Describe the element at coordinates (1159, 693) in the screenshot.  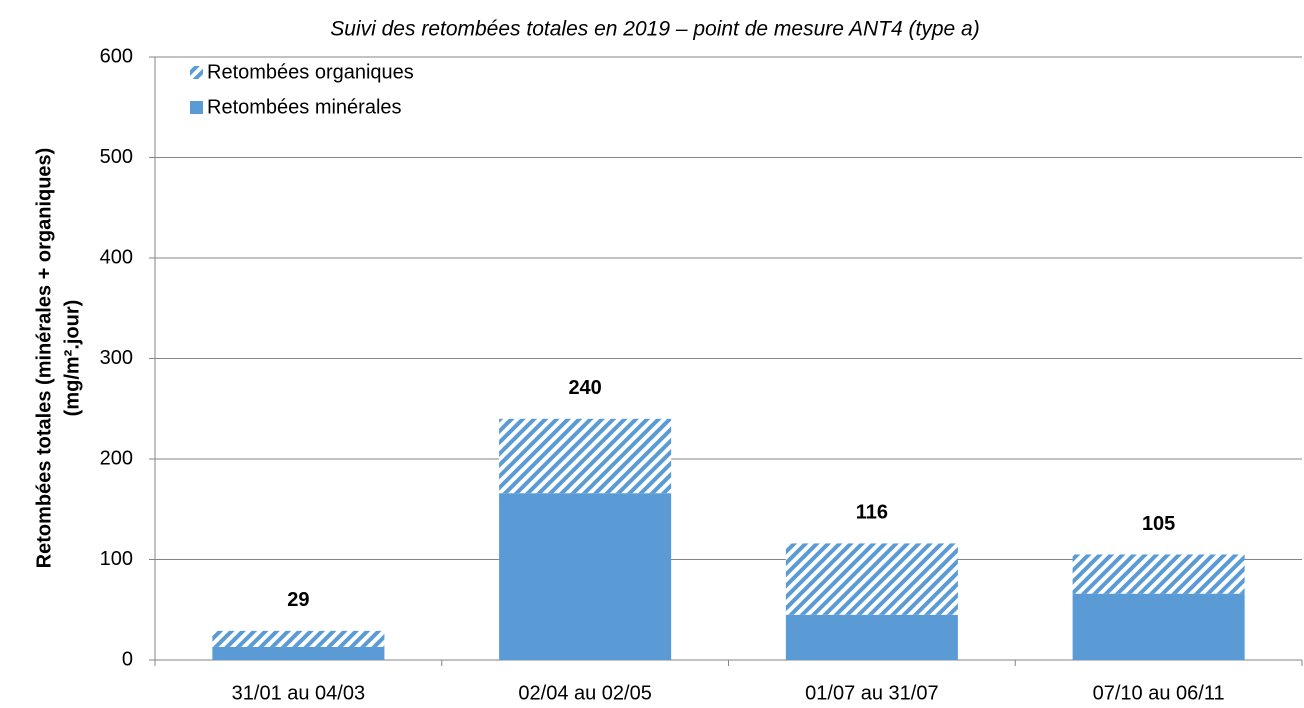
I see `x-tick-label: 07/10 au 06/11` at that location.